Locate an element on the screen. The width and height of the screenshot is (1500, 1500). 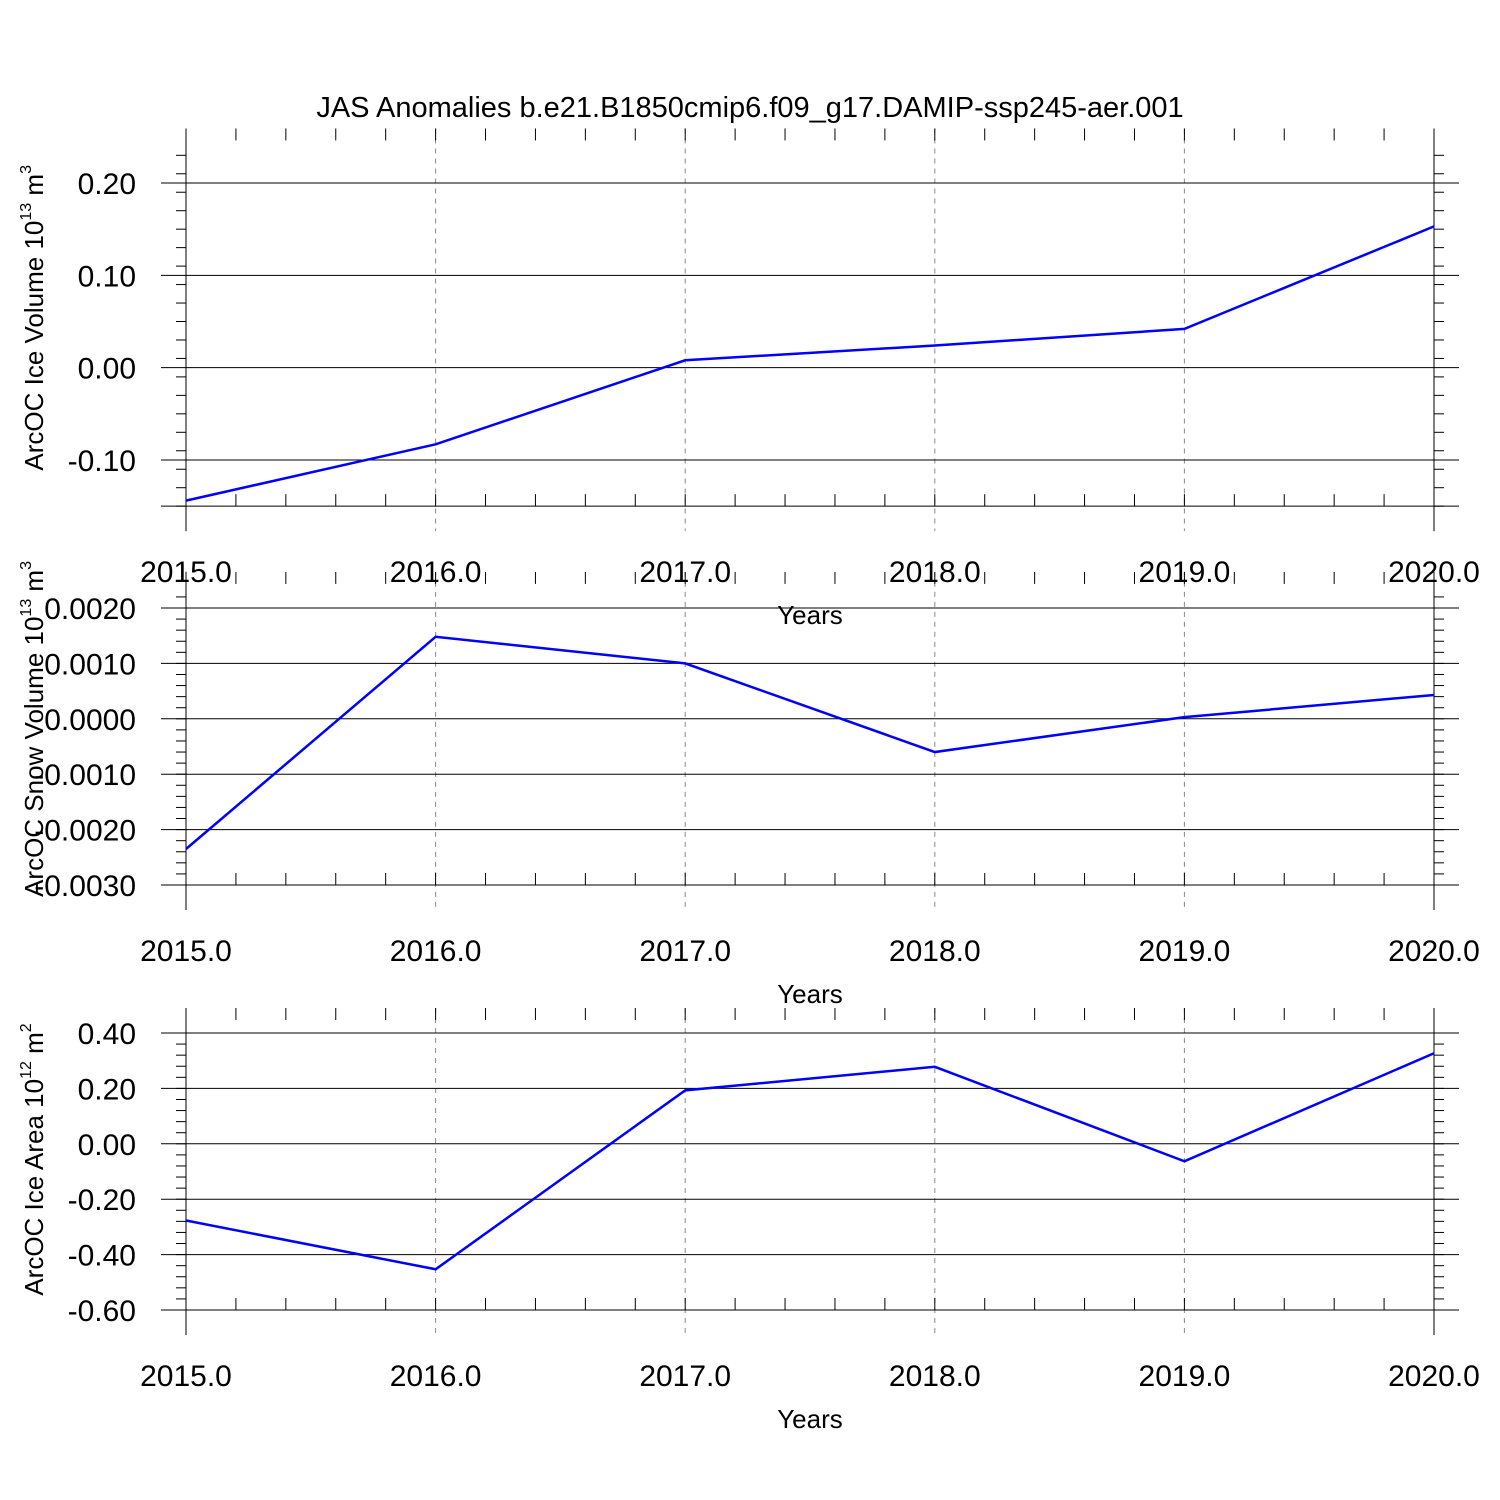
y-tick-label: -0.0010 is located at coordinates (85, 775).